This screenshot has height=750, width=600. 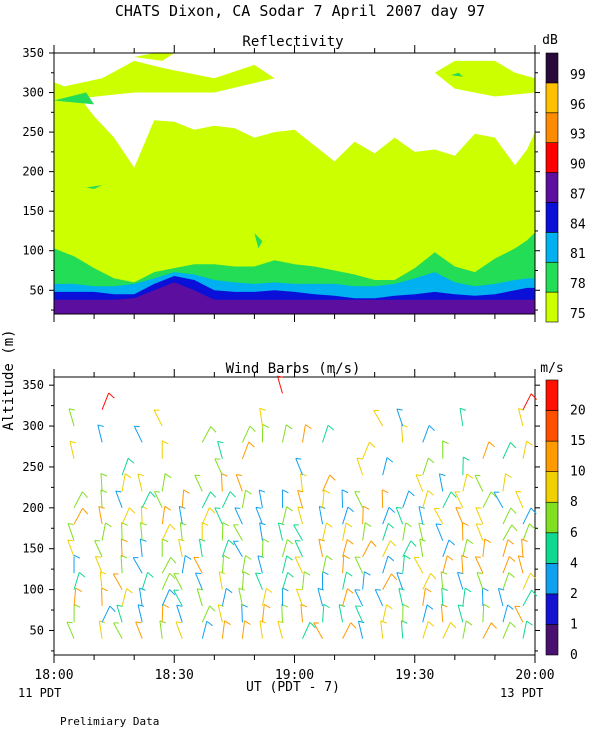 What do you see at coordinates (292, 42) in the screenshot?
I see `reflectivity-title: Reflectivity` at bounding box center [292, 42].